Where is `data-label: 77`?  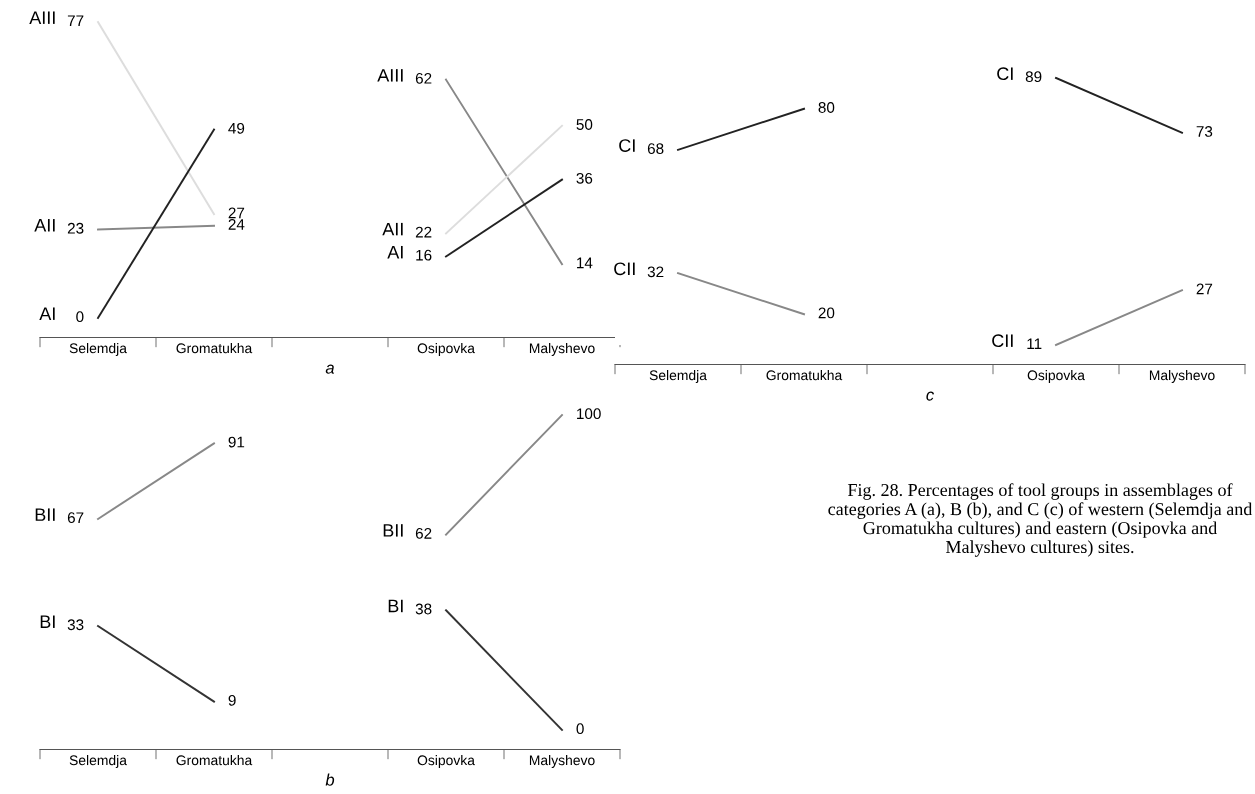 data-label: 77 is located at coordinates (75, 20).